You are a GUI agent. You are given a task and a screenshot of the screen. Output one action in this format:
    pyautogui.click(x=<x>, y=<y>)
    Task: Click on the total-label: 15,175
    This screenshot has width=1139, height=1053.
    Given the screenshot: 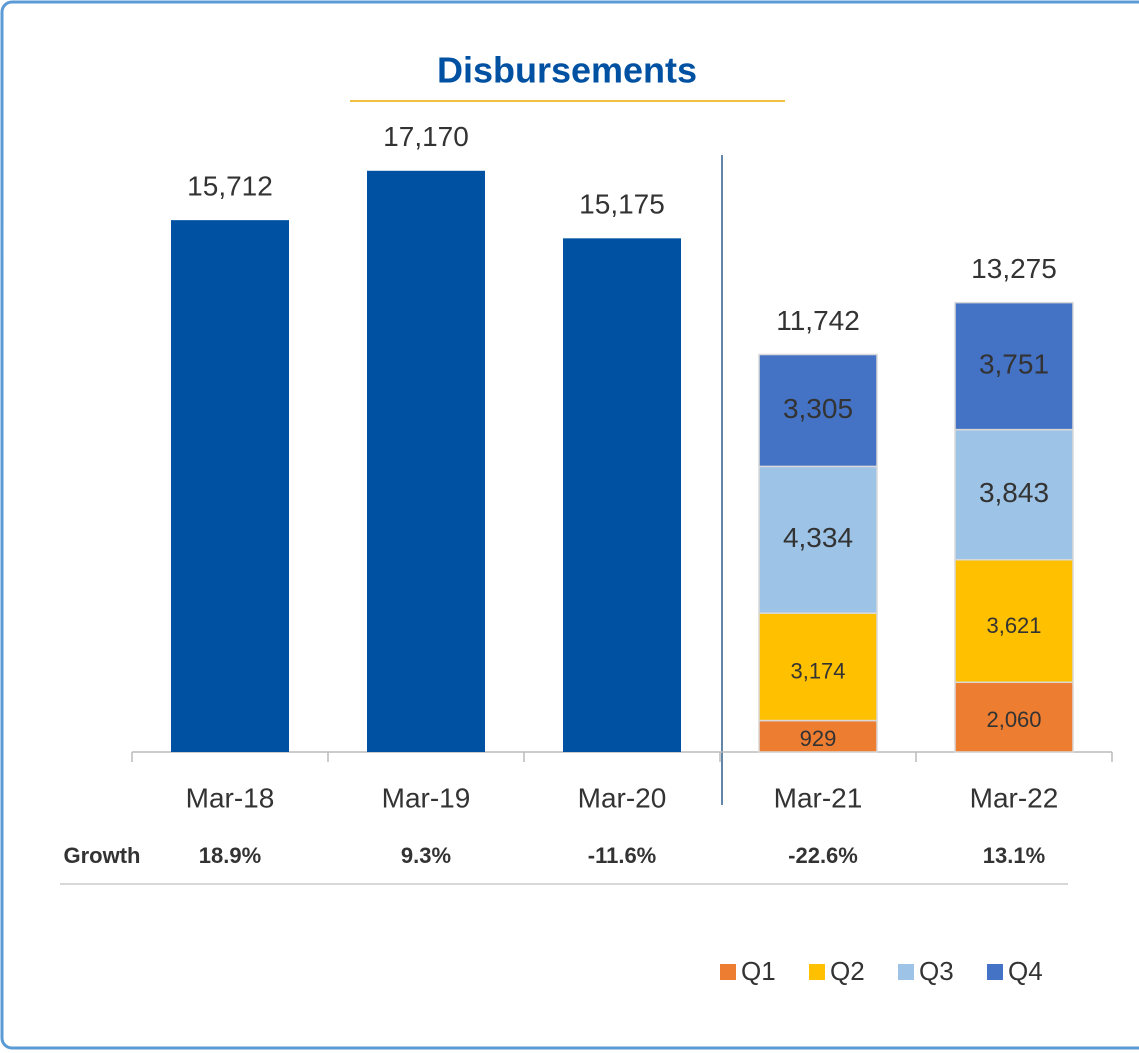 What is the action you would take?
    pyautogui.click(x=622, y=204)
    